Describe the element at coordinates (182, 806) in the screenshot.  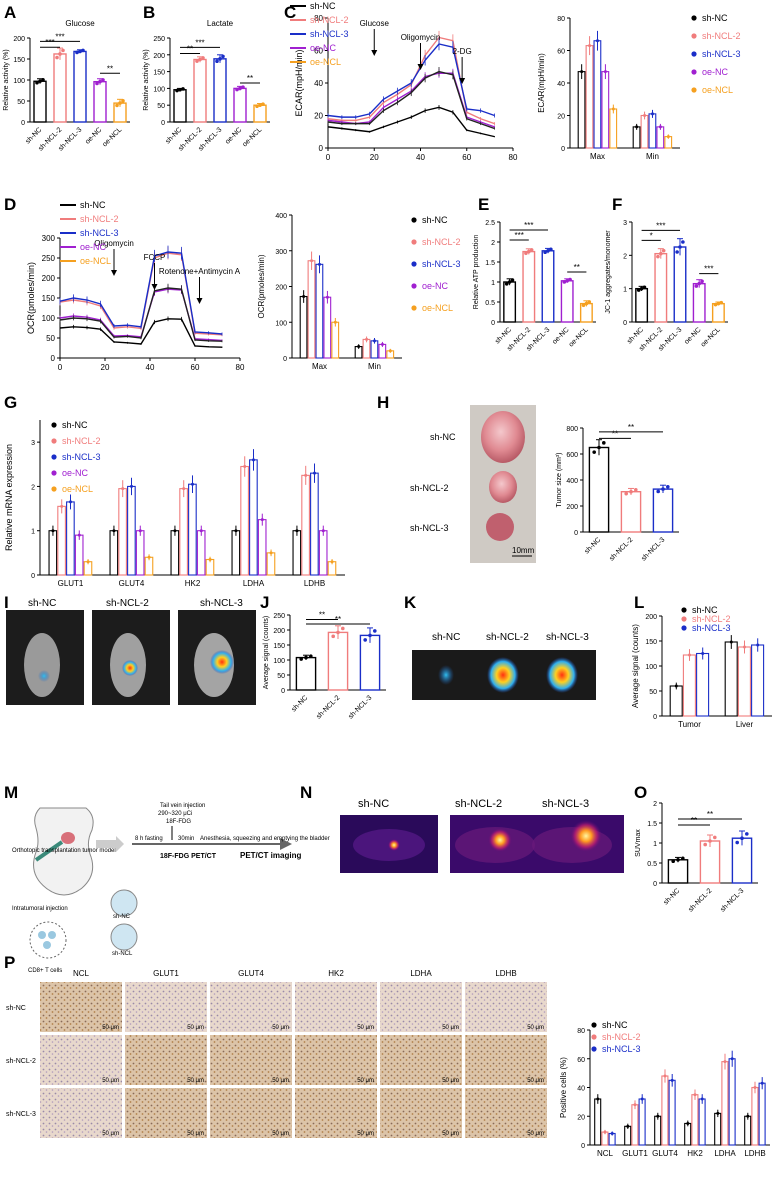
I see `m-tail: Tail vein injection` at that location.